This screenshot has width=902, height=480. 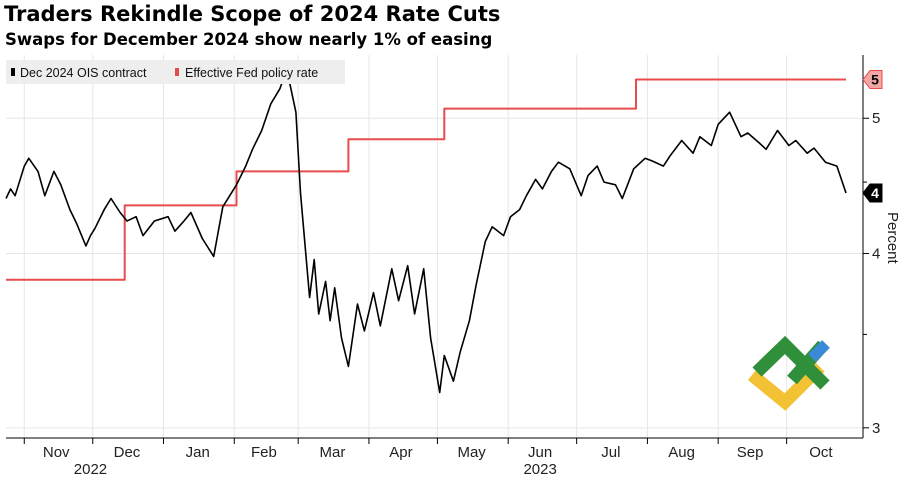 What do you see at coordinates (539, 469) in the screenshot?
I see `x-year-label: 2023` at bounding box center [539, 469].